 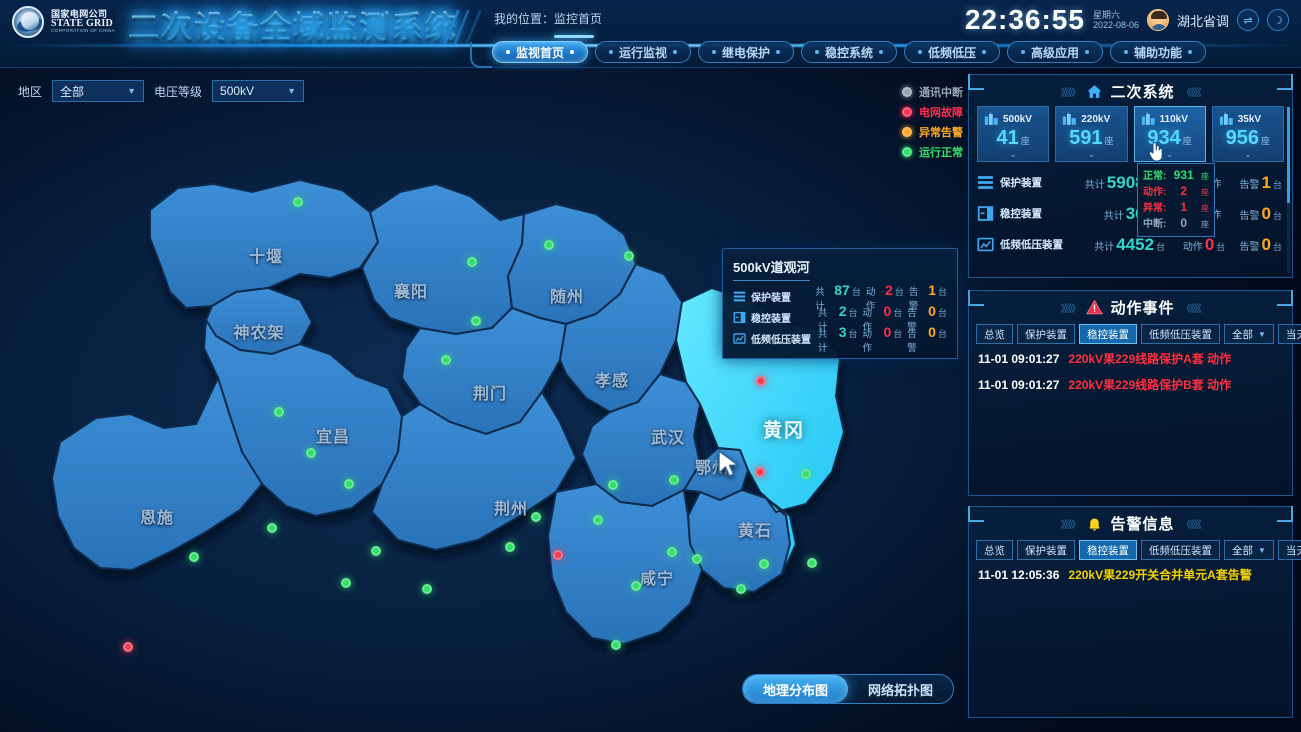 I want to click on legend-item-2: 异常告警, so click(x=932, y=132).